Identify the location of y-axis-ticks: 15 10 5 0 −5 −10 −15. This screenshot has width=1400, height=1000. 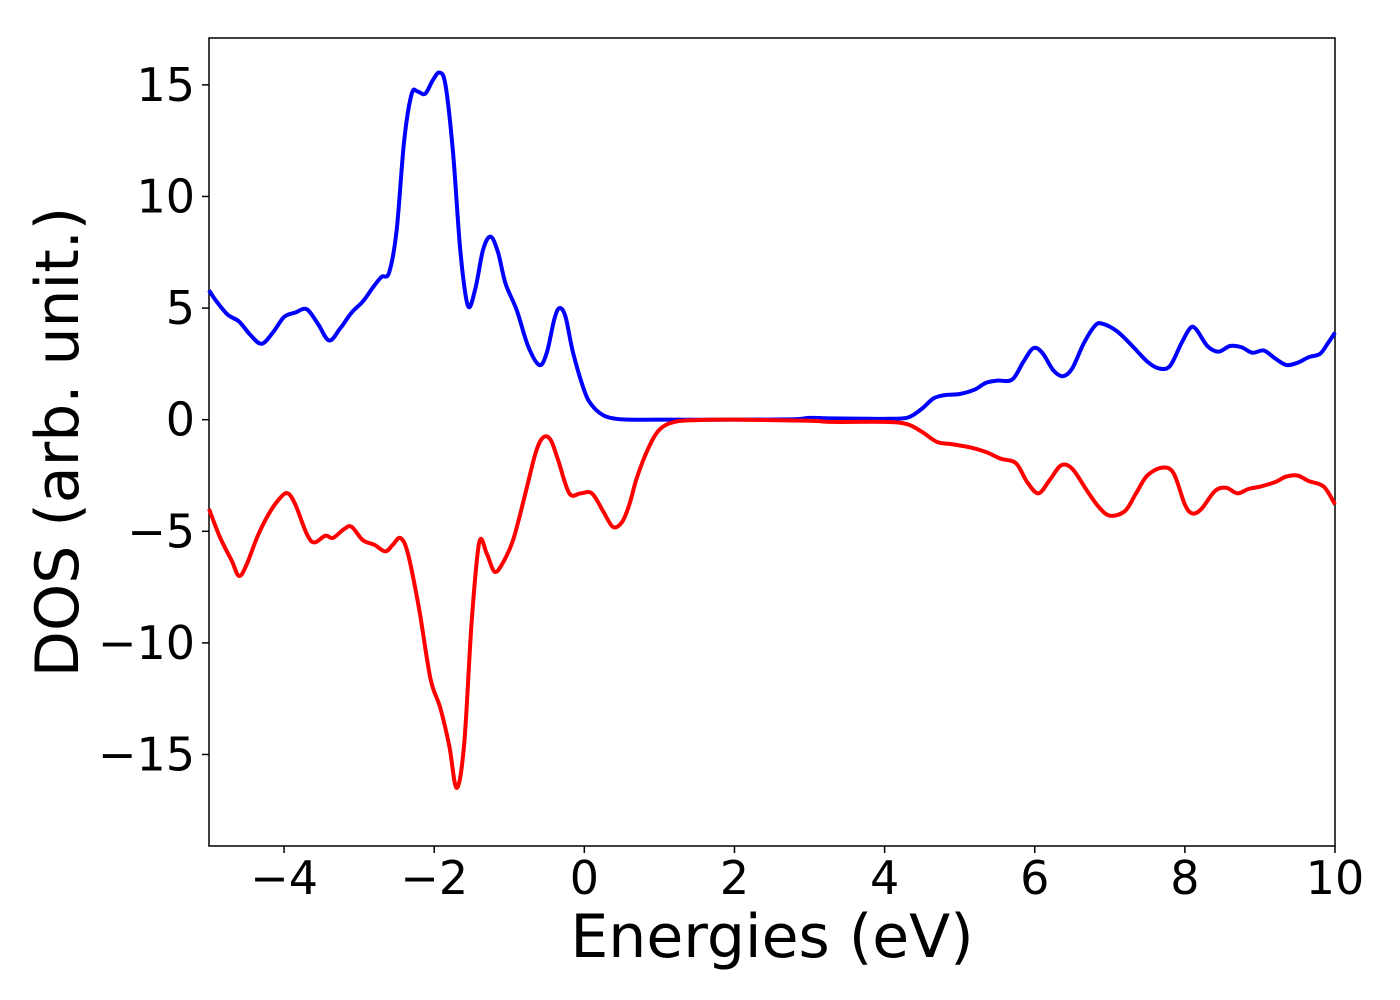
(153, 419).